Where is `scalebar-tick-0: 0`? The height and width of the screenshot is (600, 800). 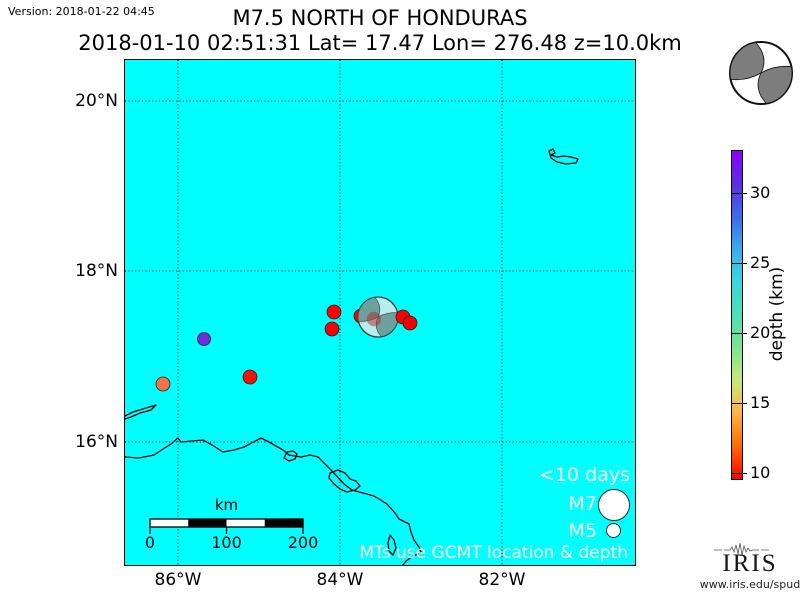
scalebar-tick-0: 0 is located at coordinates (150, 542).